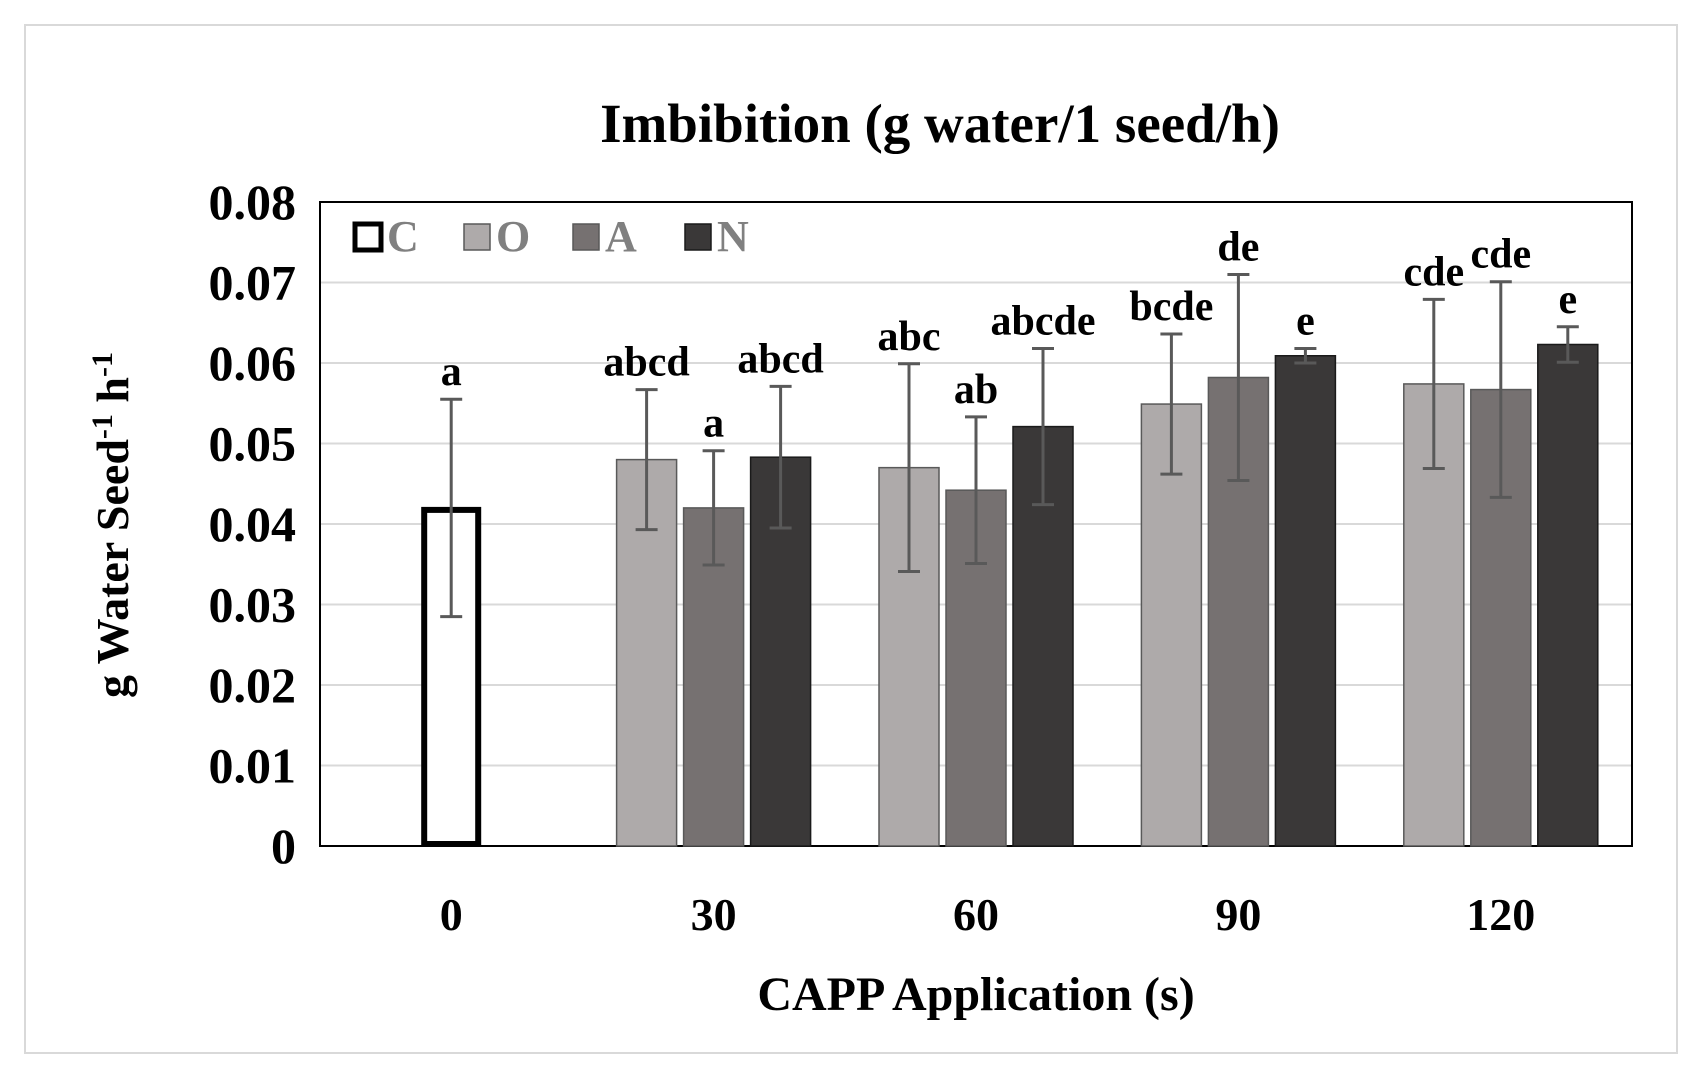 The width and height of the screenshot is (1702, 1081). I want to click on x-tick-label: 0, so click(451, 914).